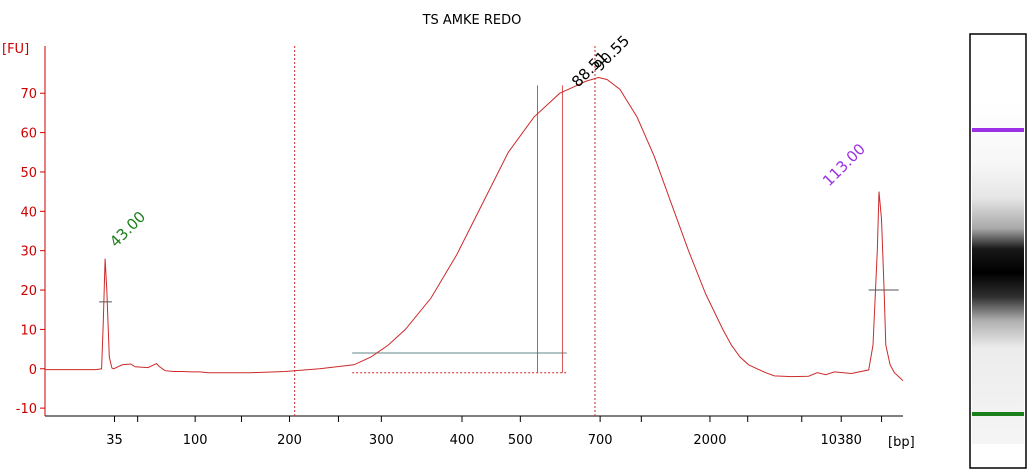  Describe the element at coordinates (26, 409) in the screenshot. I see `y-tick-label: -10` at that location.